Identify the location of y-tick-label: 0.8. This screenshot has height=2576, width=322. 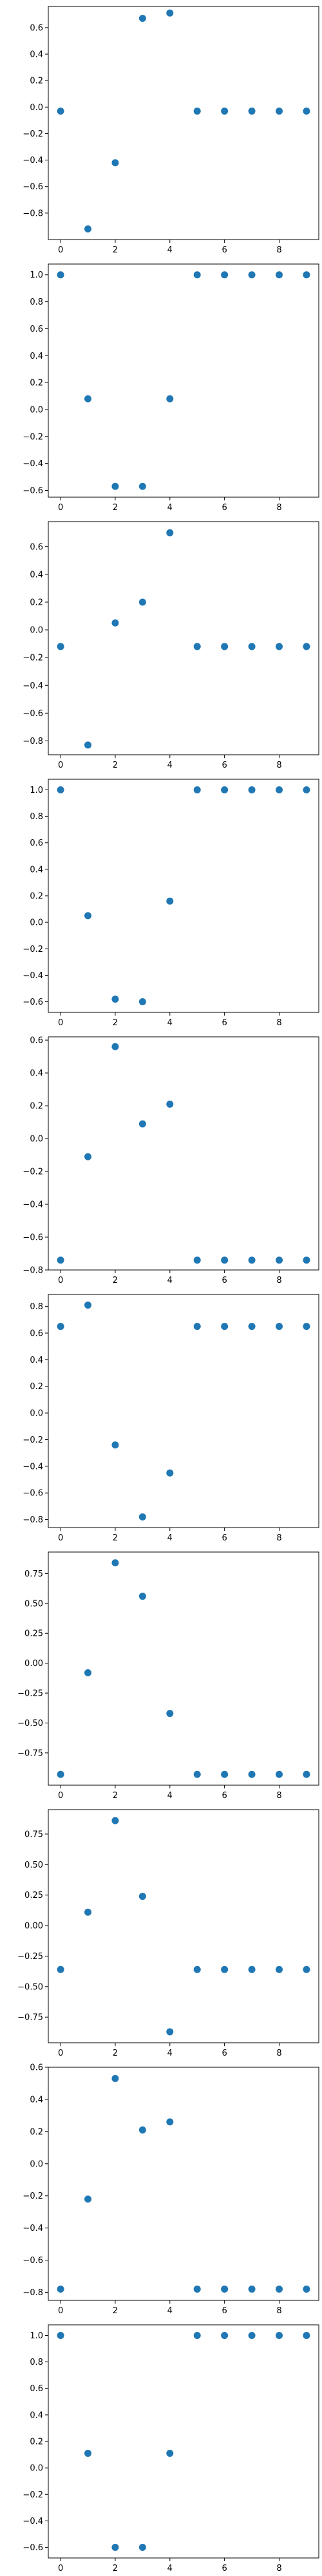
(36, 2363).